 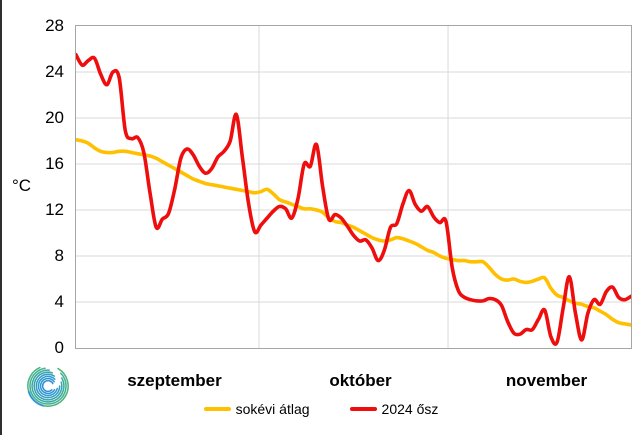 What do you see at coordinates (54, 163) in the screenshot?
I see `y-tick-label: 16` at bounding box center [54, 163].